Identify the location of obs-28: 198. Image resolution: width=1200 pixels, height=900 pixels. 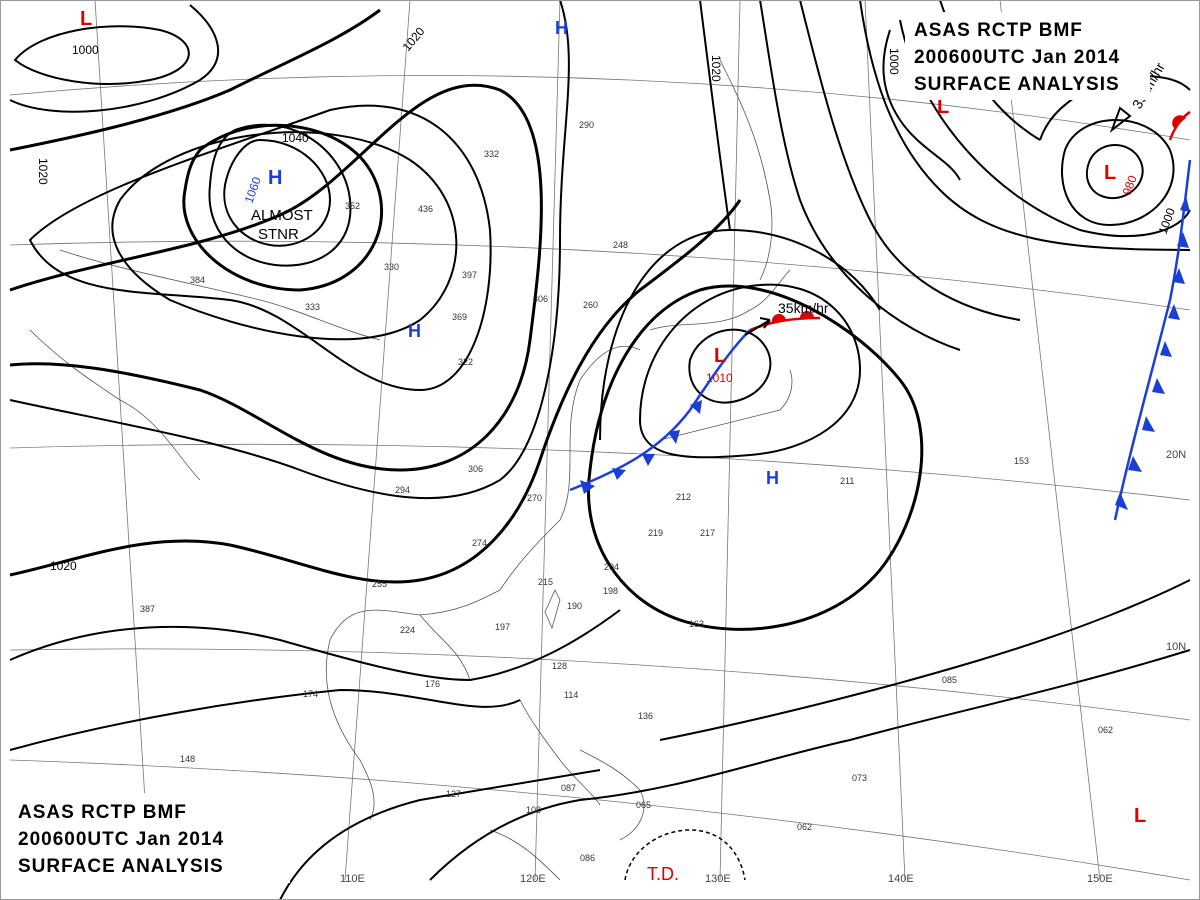
(610, 591).